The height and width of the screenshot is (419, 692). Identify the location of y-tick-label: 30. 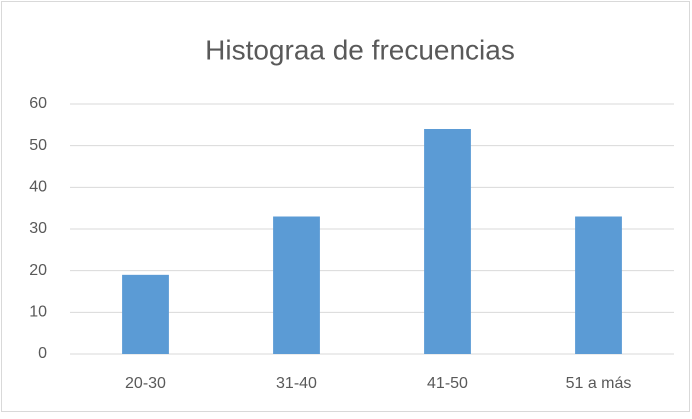
(38, 228).